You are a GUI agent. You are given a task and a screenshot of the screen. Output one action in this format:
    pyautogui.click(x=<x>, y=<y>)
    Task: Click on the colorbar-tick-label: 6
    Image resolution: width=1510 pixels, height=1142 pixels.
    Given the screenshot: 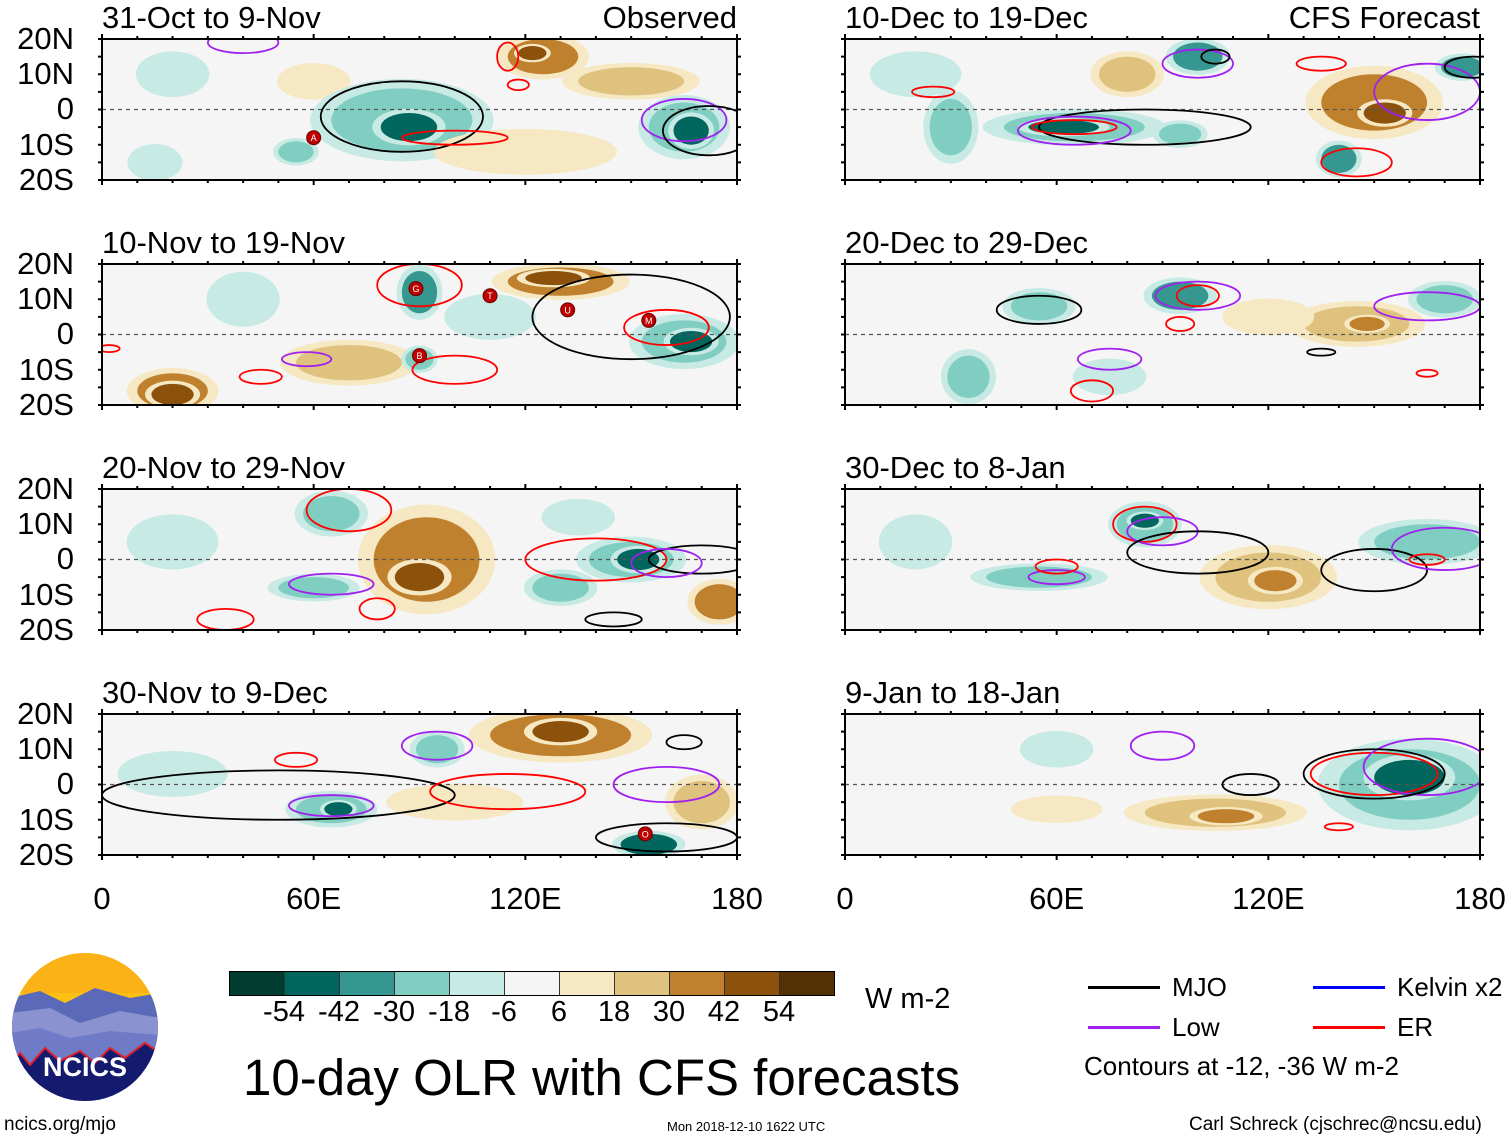 What is the action you would take?
    pyautogui.click(x=559, y=1012)
    